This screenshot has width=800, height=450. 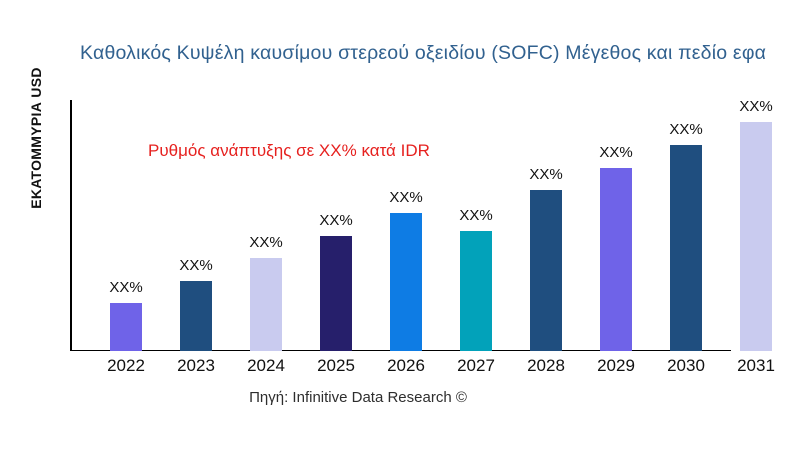 What do you see at coordinates (336, 220) in the screenshot?
I see `bar-value-label-2025: XX%` at bounding box center [336, 220].